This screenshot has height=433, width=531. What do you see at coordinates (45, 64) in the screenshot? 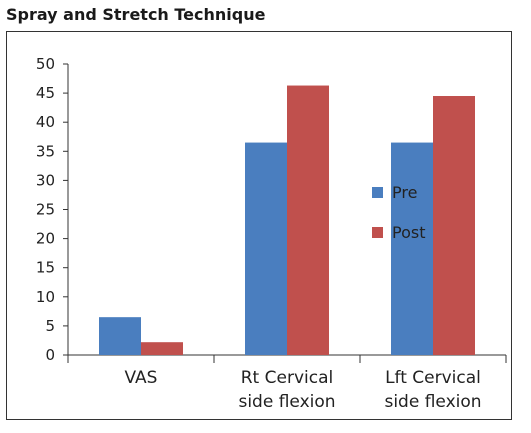
I see `y-tick-label: 50` at bounding box center [45, 64].